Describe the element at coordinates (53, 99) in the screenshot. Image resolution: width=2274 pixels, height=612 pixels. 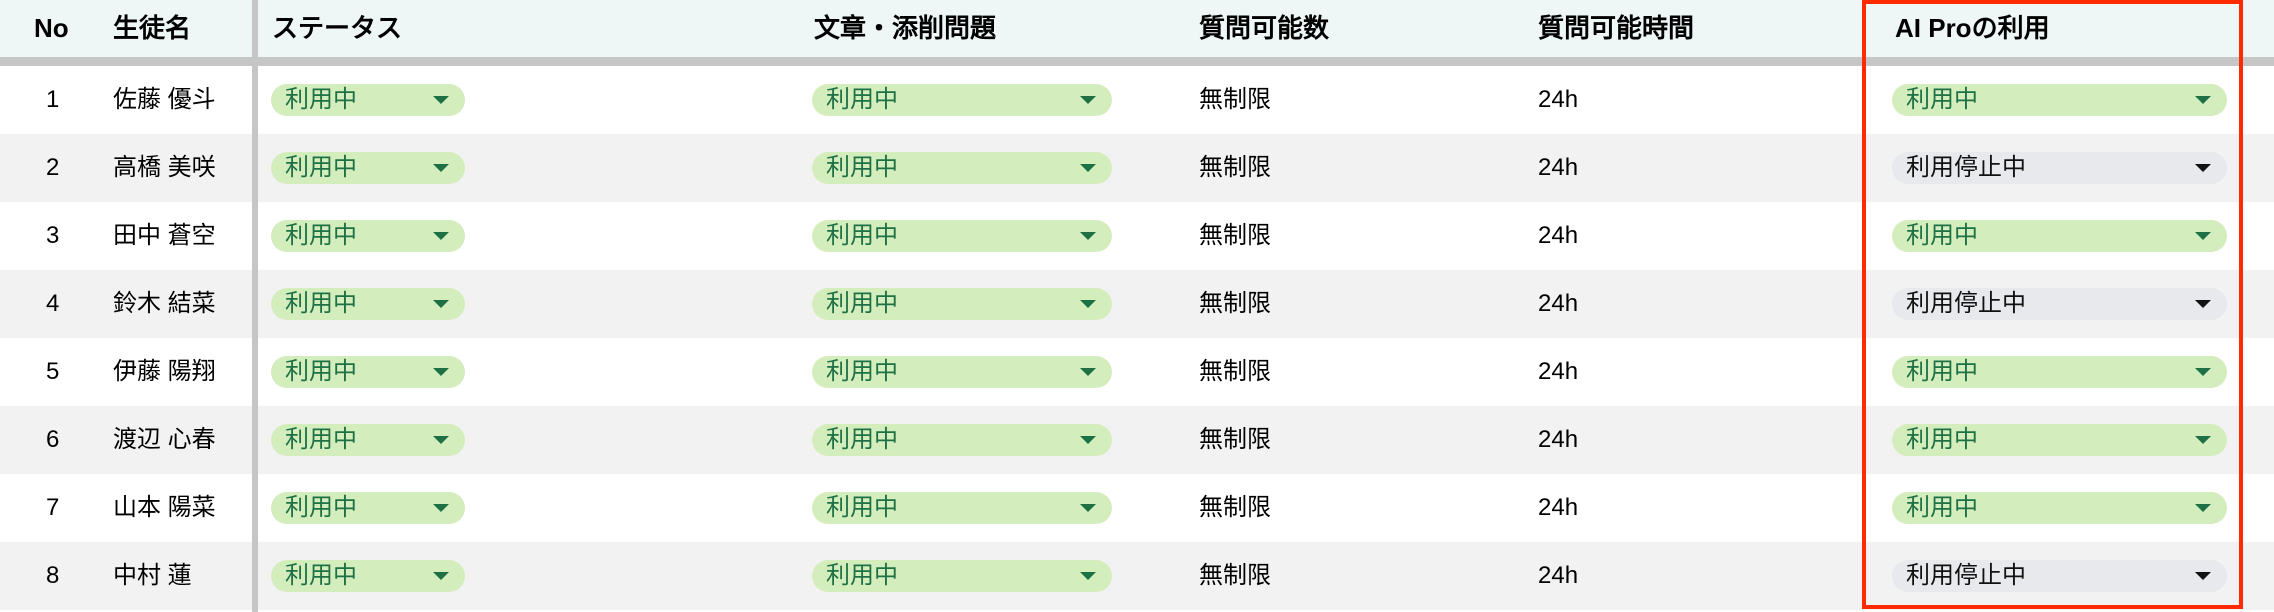
I see `row-no: 1` at that location.